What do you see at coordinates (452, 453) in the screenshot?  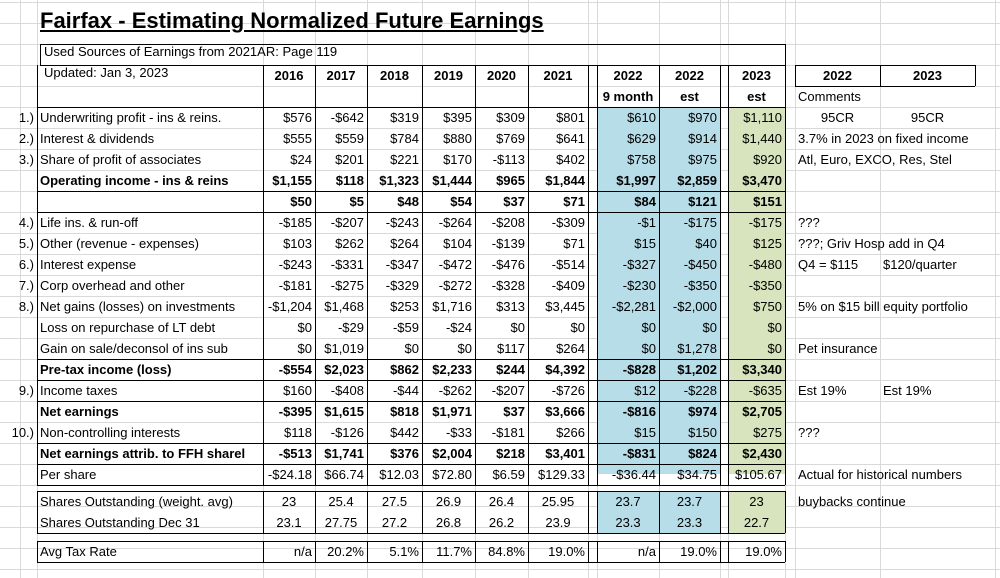 I see `value-cell: $2,004` at bounding box center [452, 453].